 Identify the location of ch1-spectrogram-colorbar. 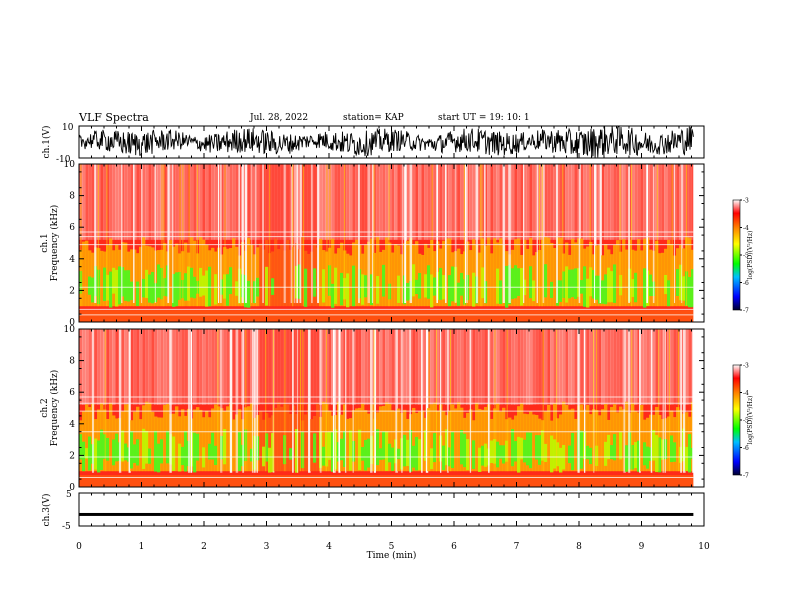
(736, 255).